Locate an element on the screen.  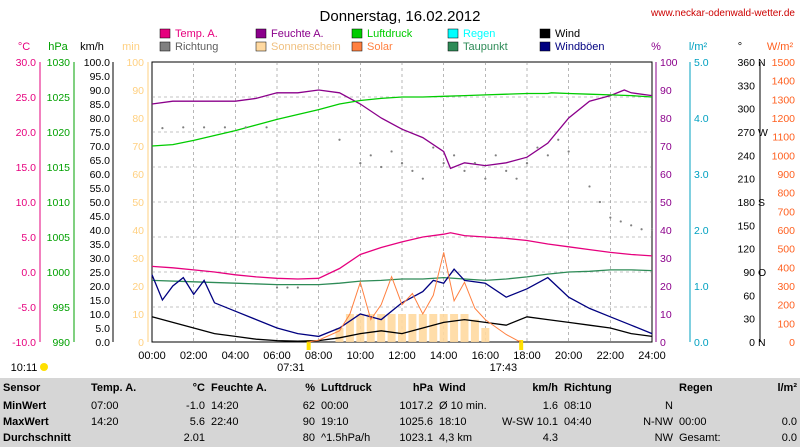
direction-letter: N is located at coordinates (762, 63).